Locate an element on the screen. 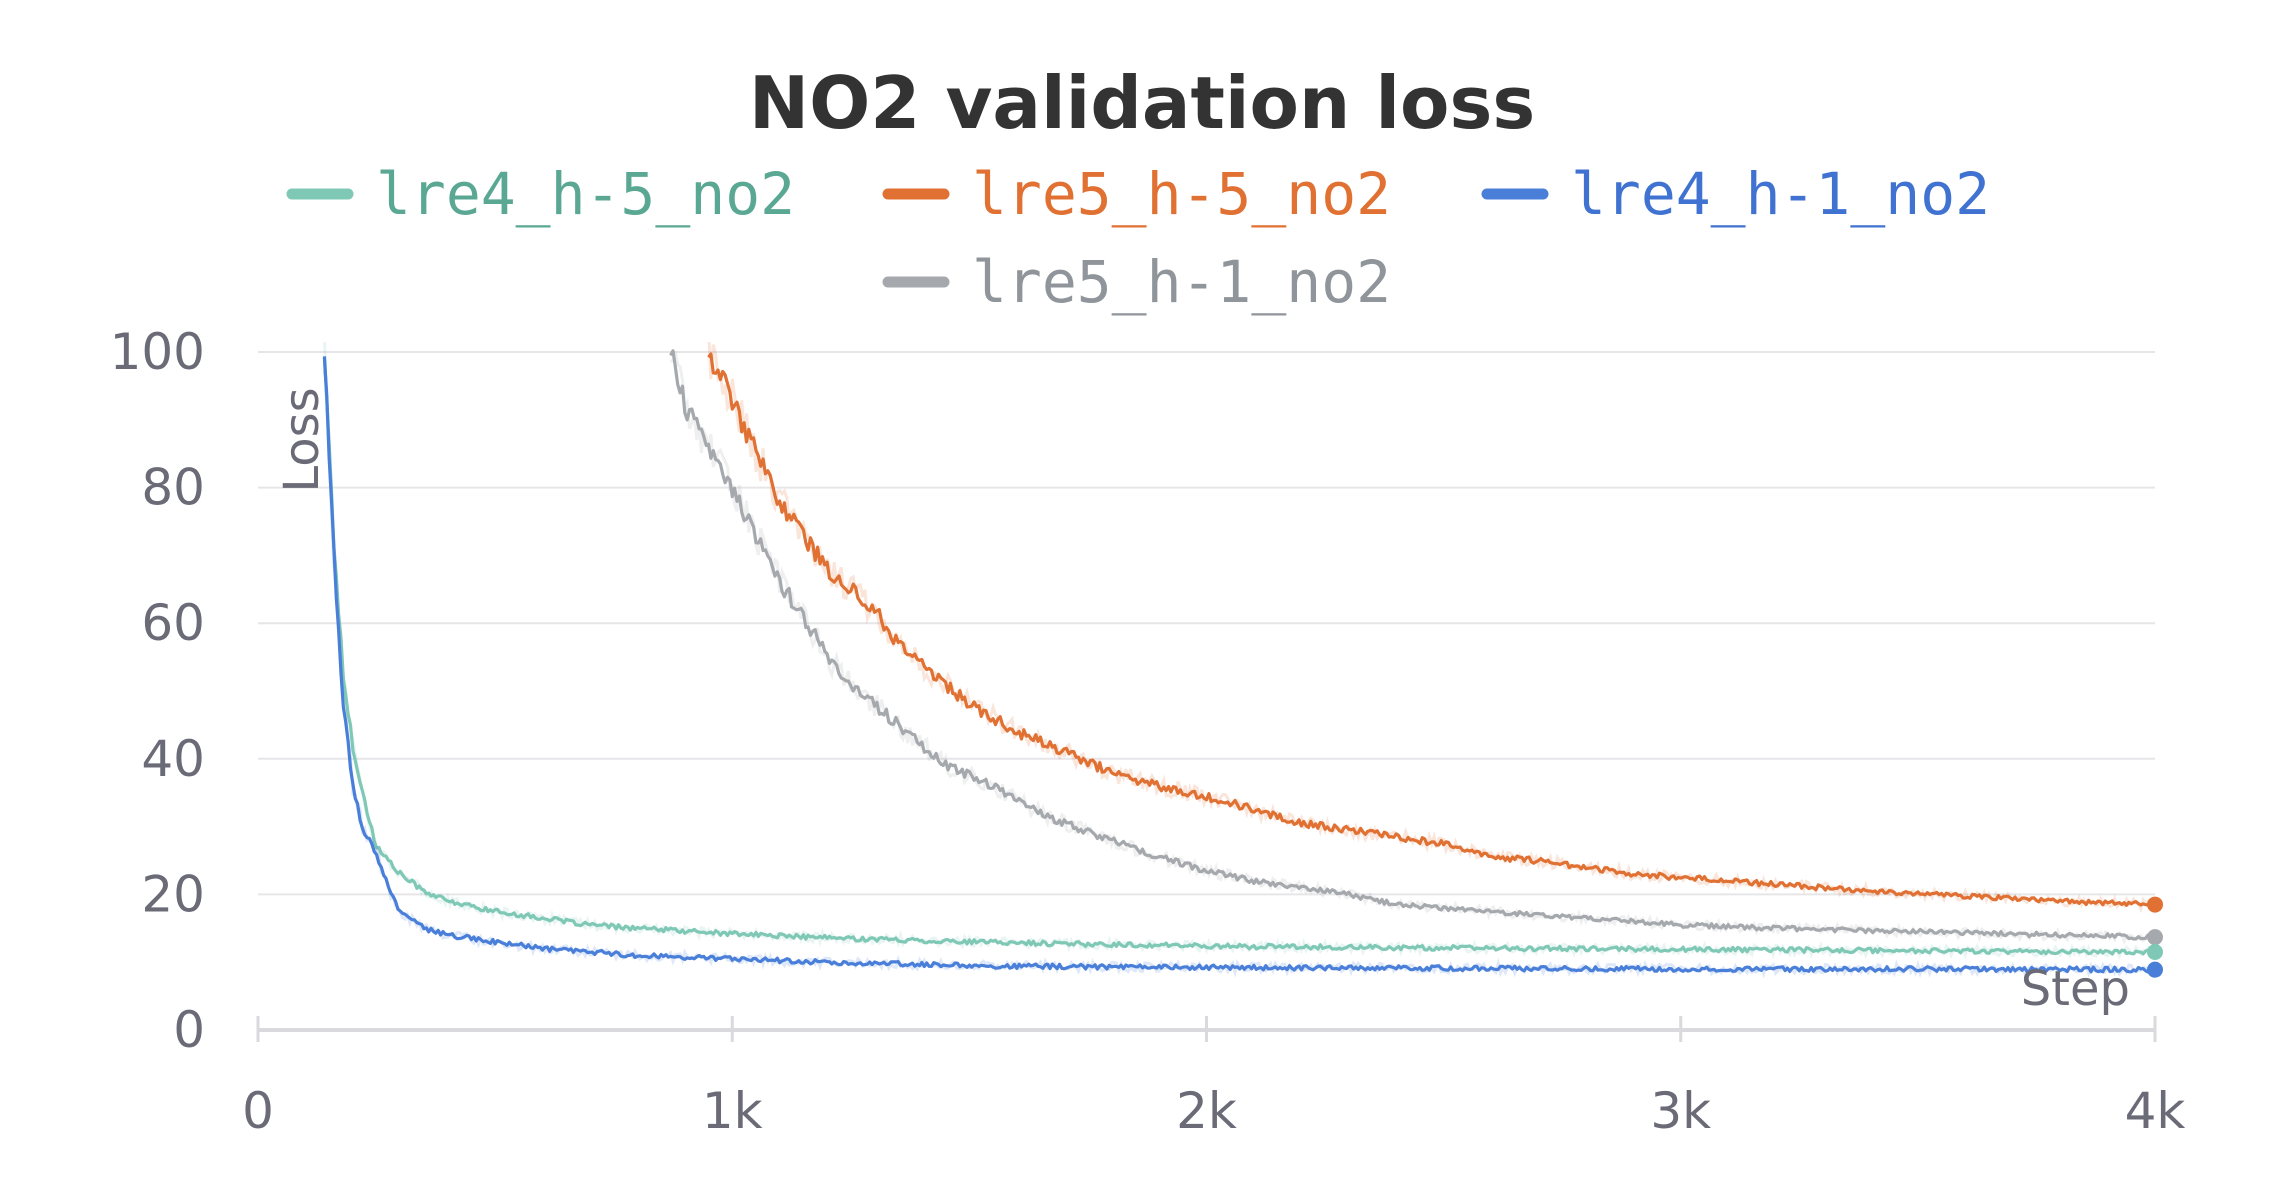 The width and height of the screenshot is (2275, 1195). y-tick-label-0: 0 is located at coordinates (189, 1030).